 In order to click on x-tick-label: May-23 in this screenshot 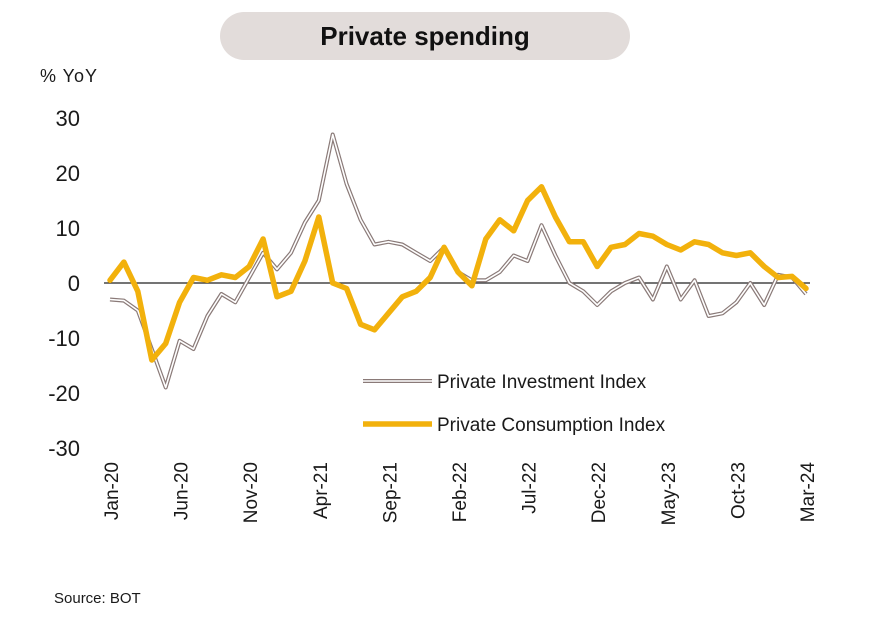, I will do `click(669, 493)`.